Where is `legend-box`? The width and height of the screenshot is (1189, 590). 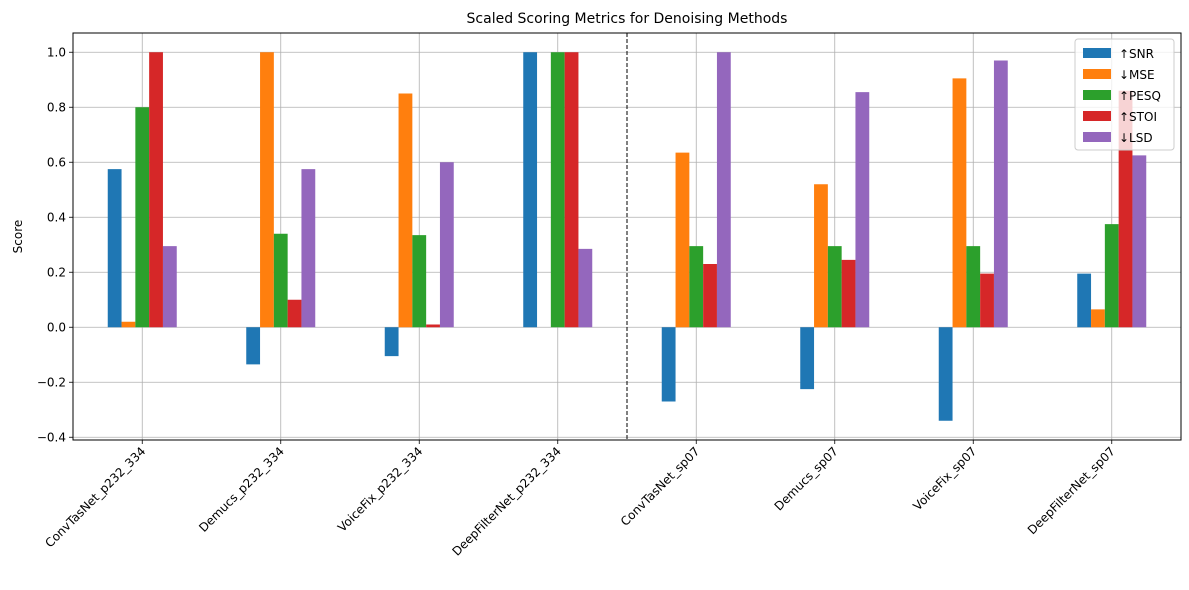 legend-box is located at coordinates (1124, 94).